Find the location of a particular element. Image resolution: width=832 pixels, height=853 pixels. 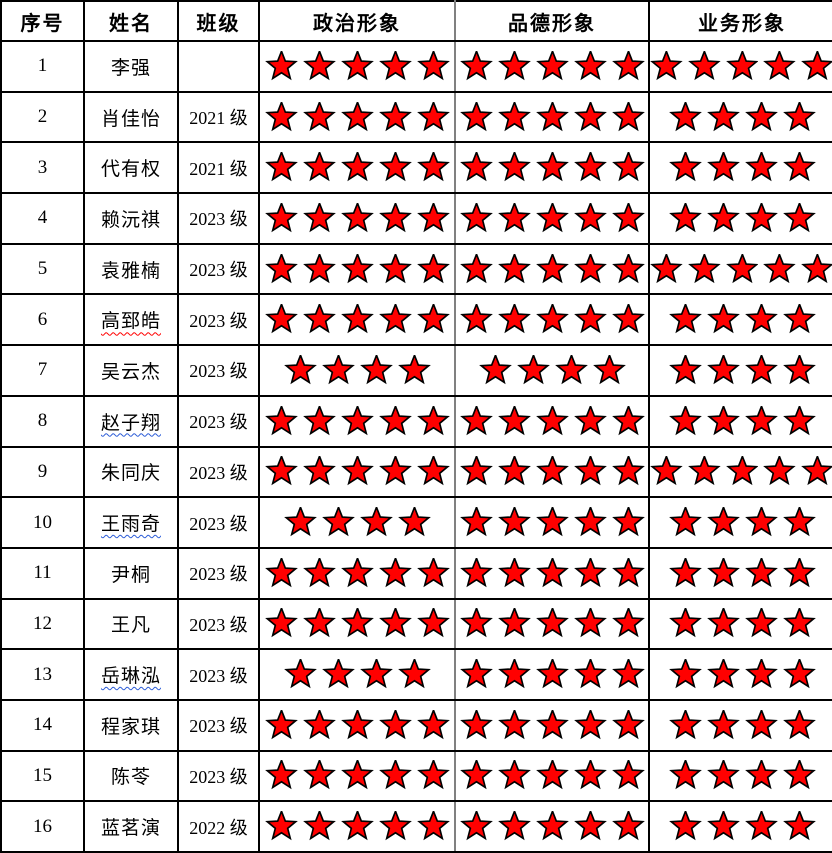

table-row: 7 吴云杰 2023 级 is located at coordinates (416, 370).